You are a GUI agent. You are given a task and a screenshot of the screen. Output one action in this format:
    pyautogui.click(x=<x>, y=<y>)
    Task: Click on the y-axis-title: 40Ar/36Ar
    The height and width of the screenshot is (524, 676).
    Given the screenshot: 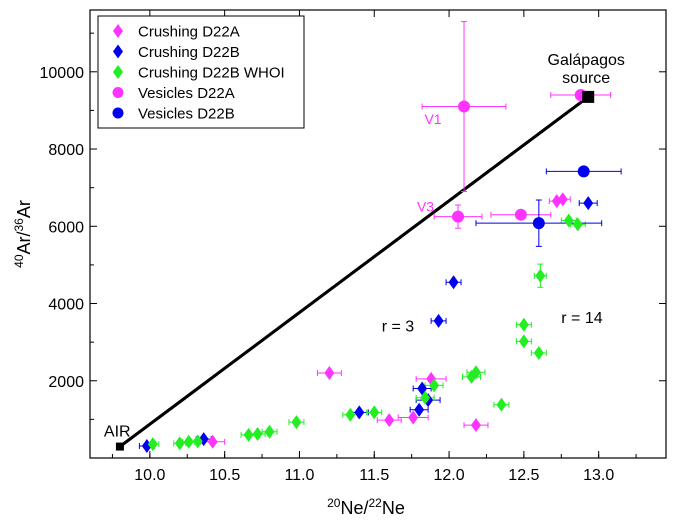 What is the action you would take?
    pyautogui.click(x=23, y=234)
    